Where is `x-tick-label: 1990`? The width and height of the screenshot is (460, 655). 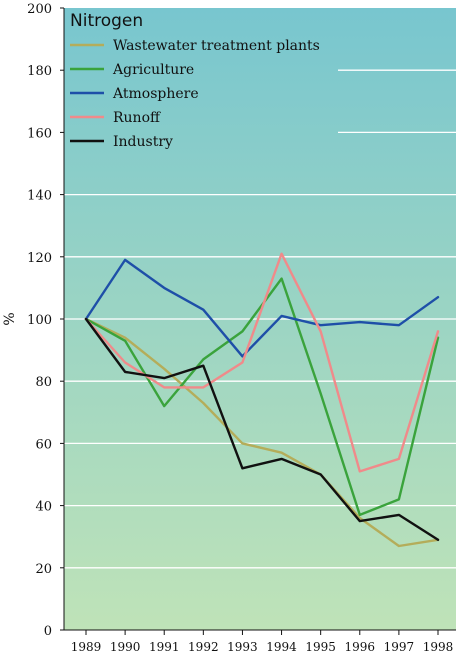 x-tick-label: 1990 is located at coordinates (125, 647).